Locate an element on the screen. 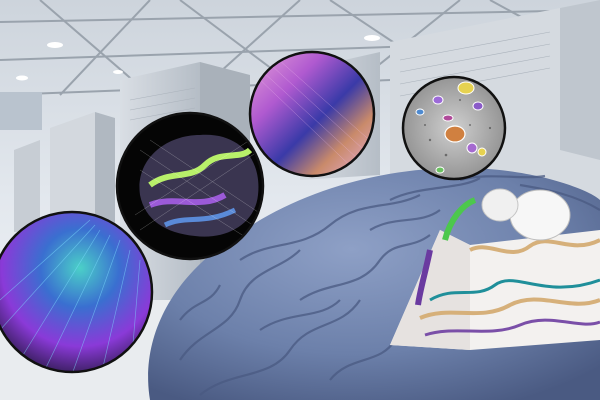  ceiling-lights is located at coordinates (198, 58).